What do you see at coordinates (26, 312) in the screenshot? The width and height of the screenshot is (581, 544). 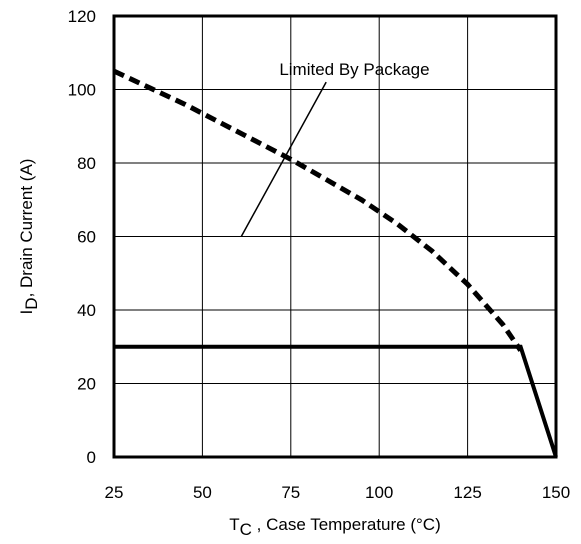 I see `y-axis-label-main: I` at bounding box center [26, 312].